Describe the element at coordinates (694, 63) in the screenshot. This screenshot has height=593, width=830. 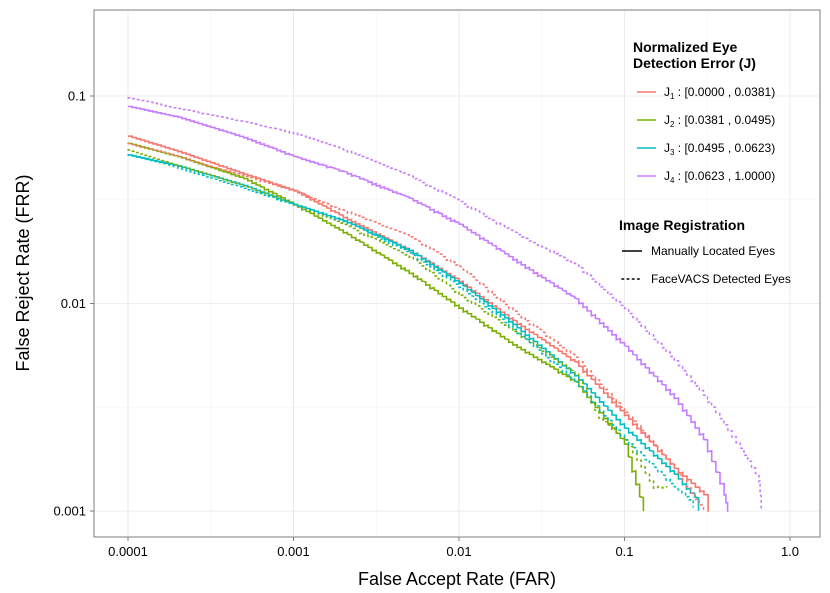
I see `legend-title: Detection Error (J)` at that location.